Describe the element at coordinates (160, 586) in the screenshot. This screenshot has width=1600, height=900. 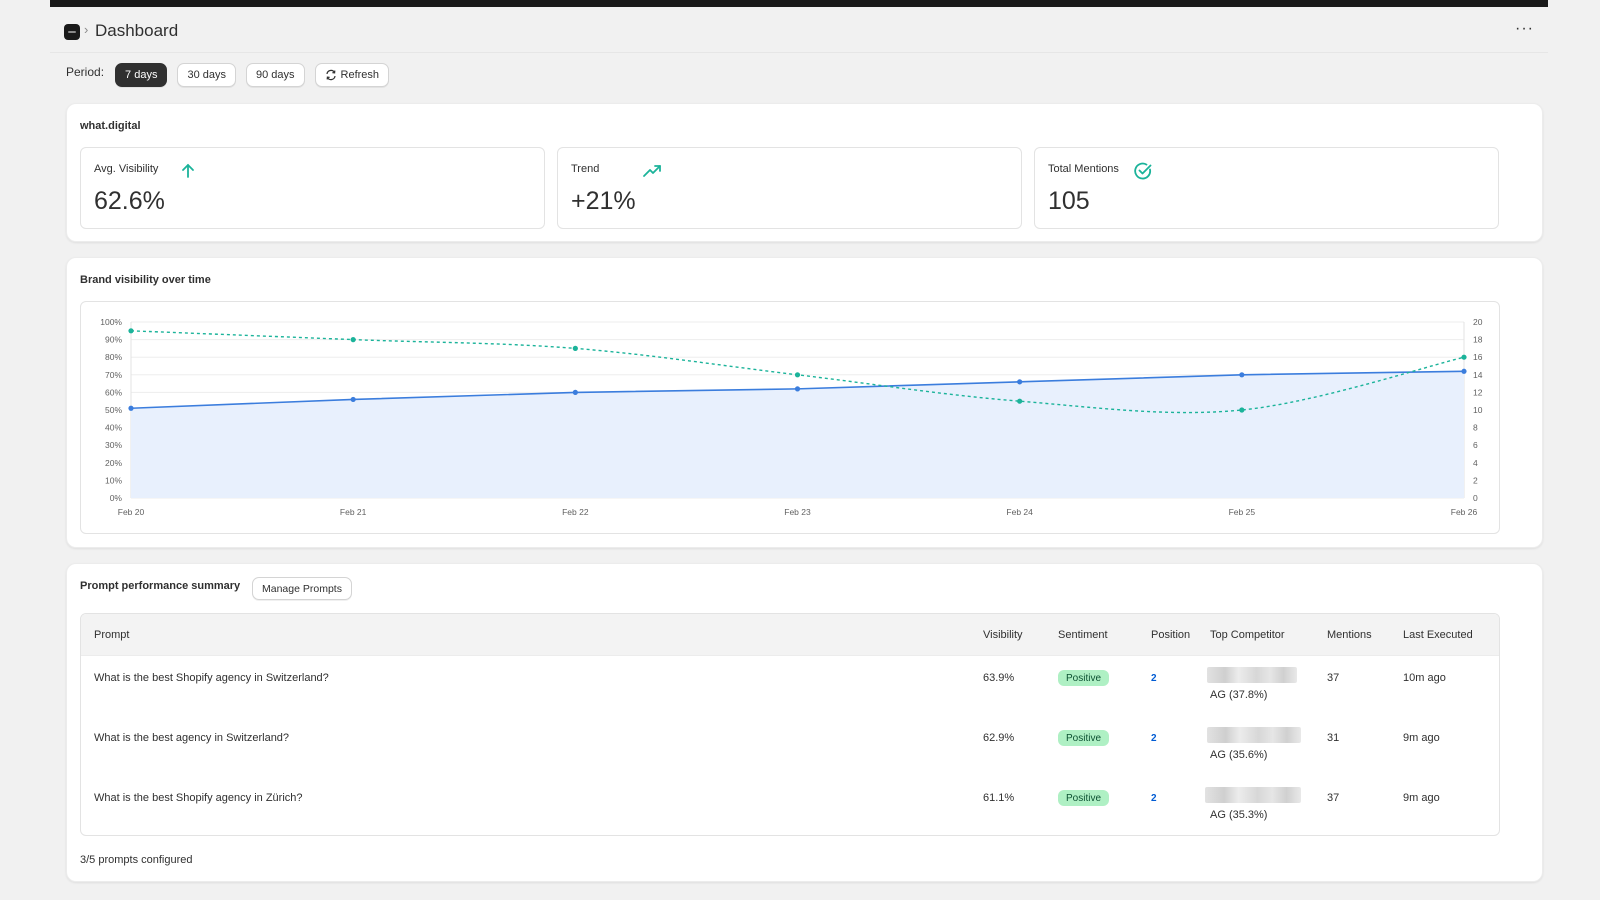
I see `prompts-title: Prompt performance summary` at that location.